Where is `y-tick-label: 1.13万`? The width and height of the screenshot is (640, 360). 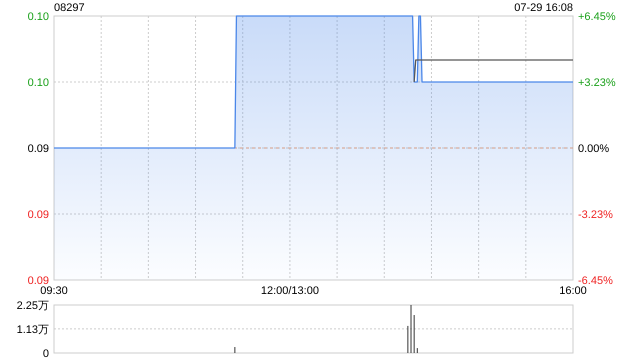 y-tick-label: 1.13万 is located at coordinates (32, 330).